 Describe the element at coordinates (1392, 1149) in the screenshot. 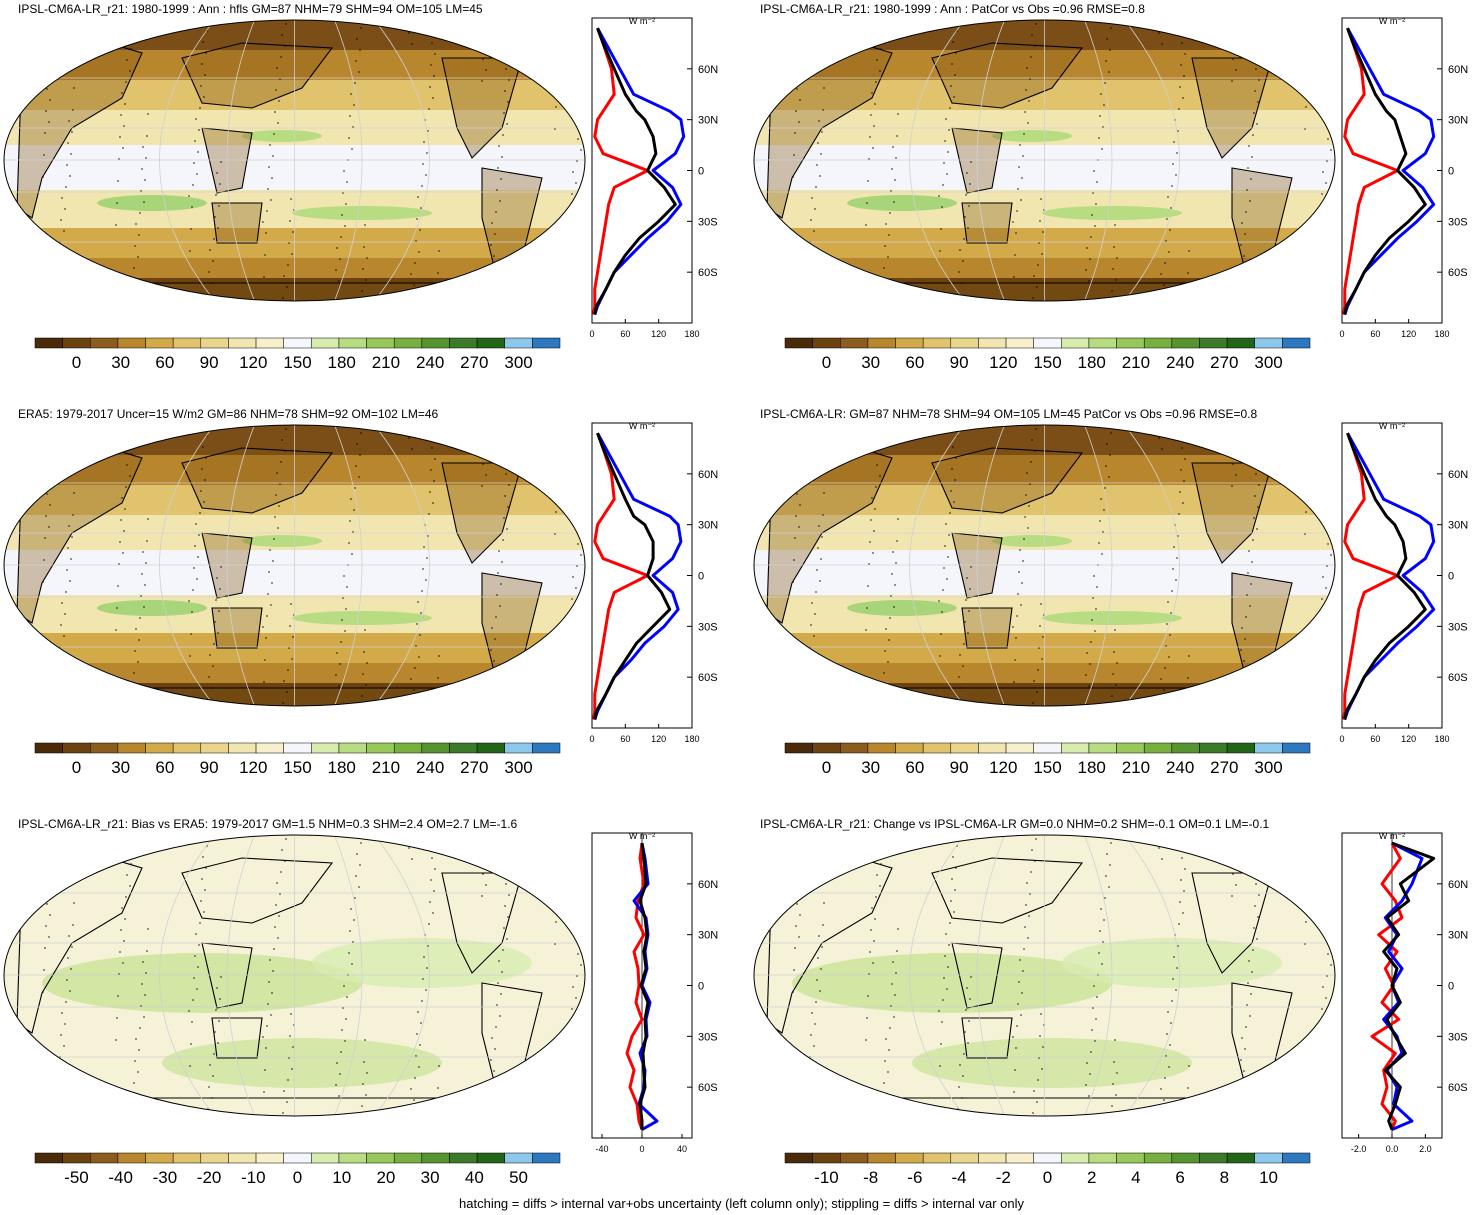

I see `zonal-x-tick-label: 0.0` at that location.